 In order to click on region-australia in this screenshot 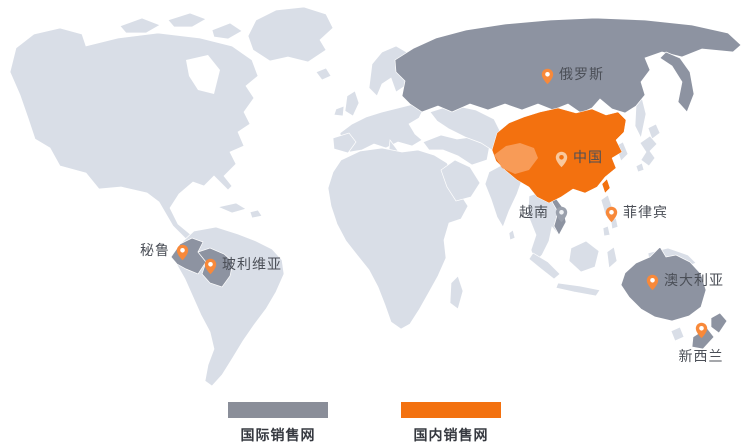, I will do `click(663, 284)`.